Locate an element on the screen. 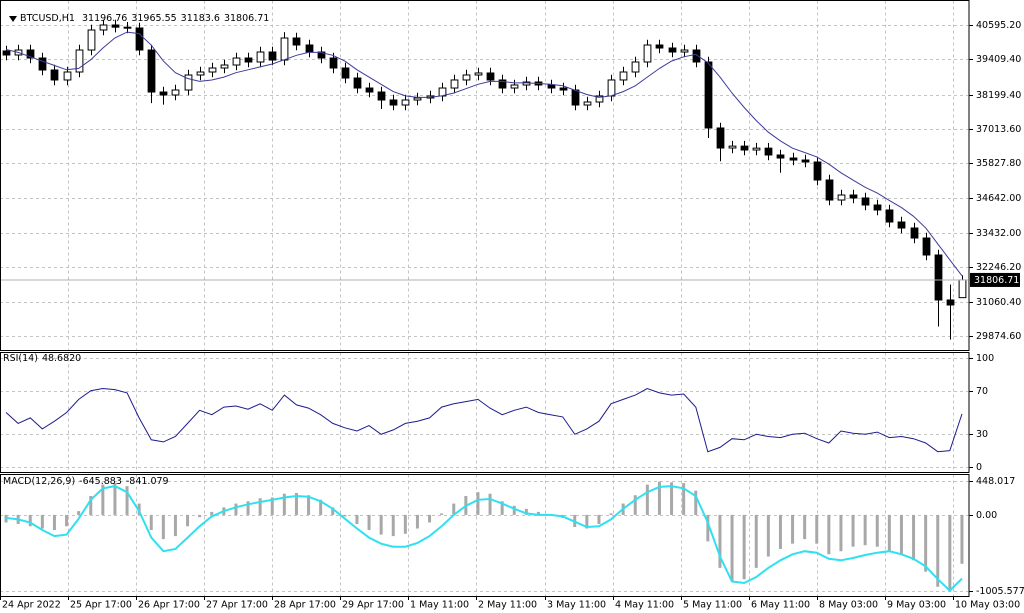 The image size is (1024, 613). y-tick-label: 448.017 is located at coordinates (995, 481).